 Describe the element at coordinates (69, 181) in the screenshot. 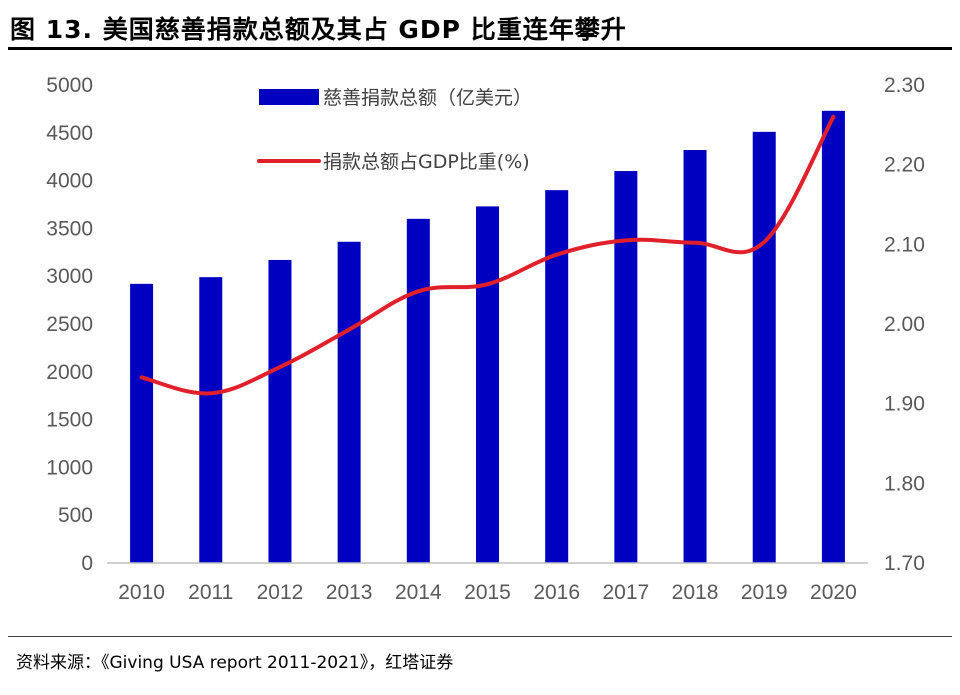

I see `y-left-tick-label: 4000` at that location.